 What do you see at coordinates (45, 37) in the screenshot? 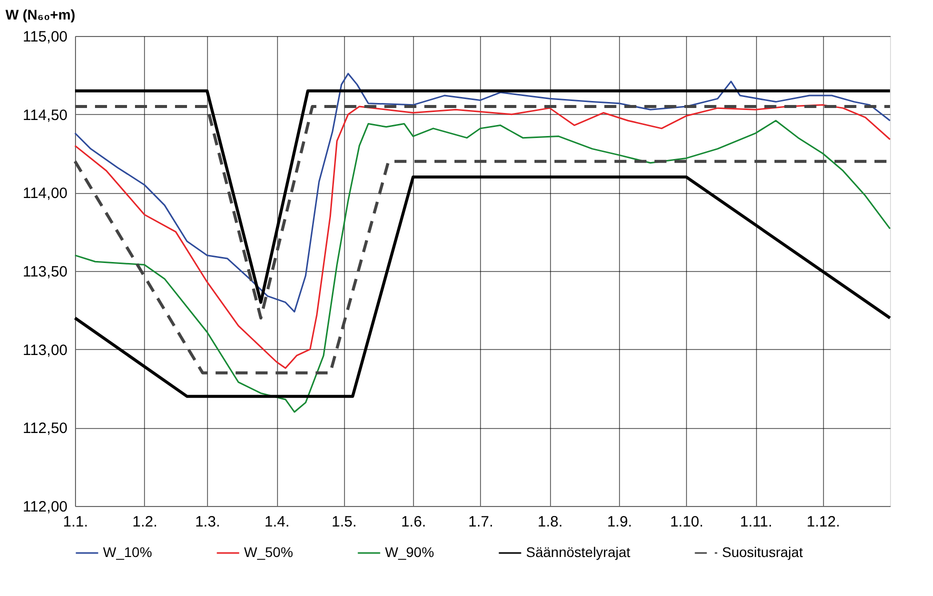
I see `y-tick-label: 115,00` at bounding box center [45, 37].